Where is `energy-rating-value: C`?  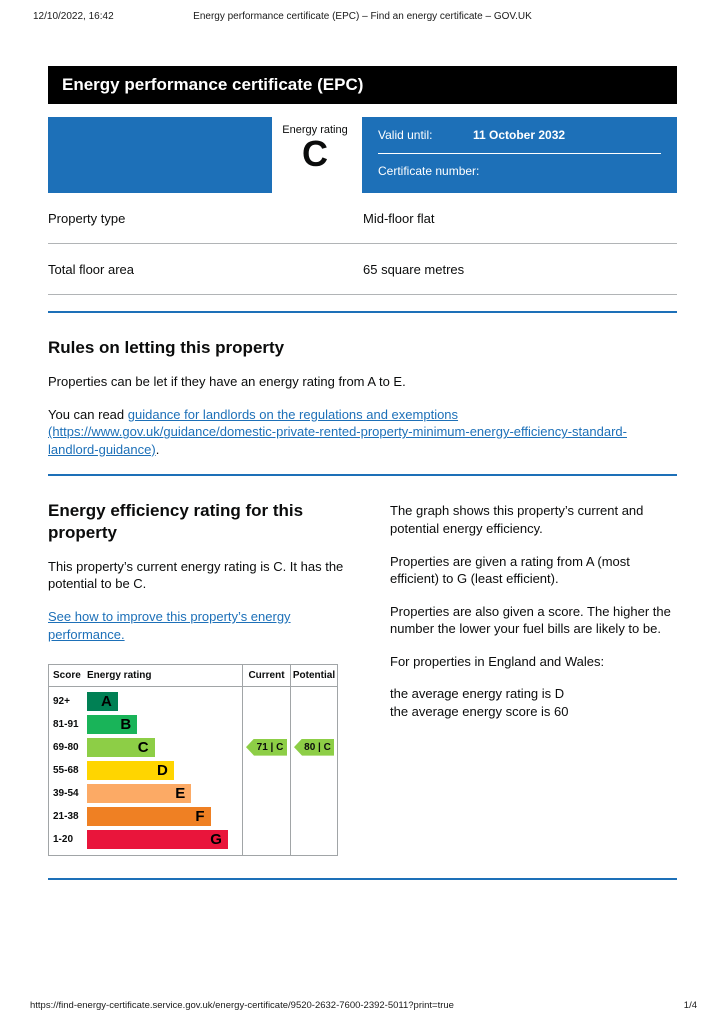 energy-rating-value: C is located at coordinates (315, 153).